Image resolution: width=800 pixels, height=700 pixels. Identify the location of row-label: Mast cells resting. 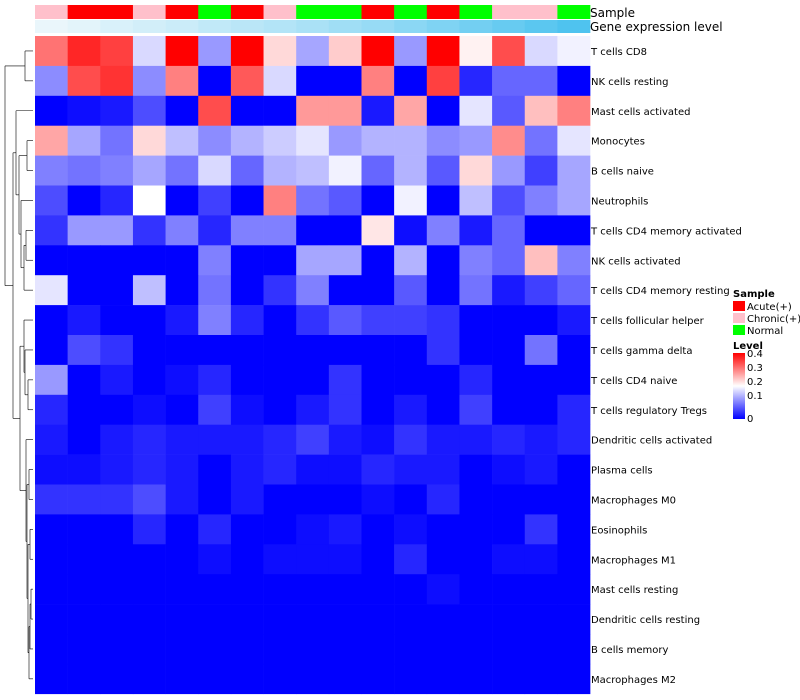
(634, 590).